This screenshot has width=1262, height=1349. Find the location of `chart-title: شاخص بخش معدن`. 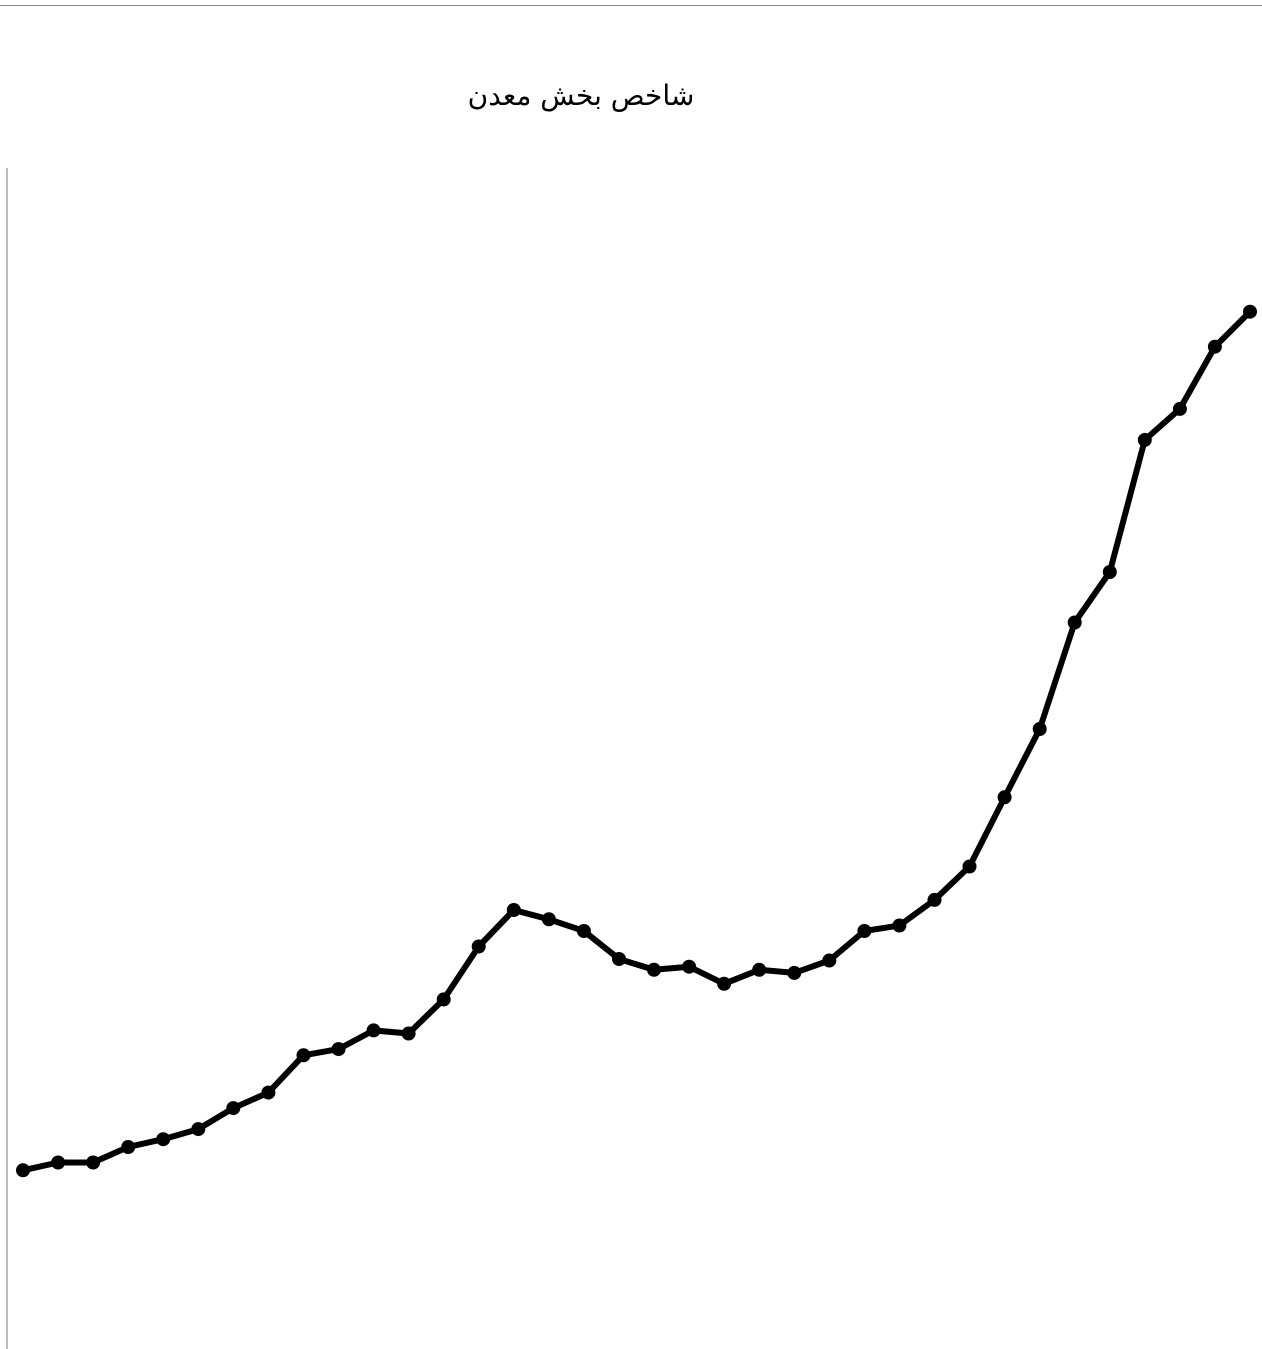

chart-title: شاخص بخش معدن is located at coordinates (581, 95).